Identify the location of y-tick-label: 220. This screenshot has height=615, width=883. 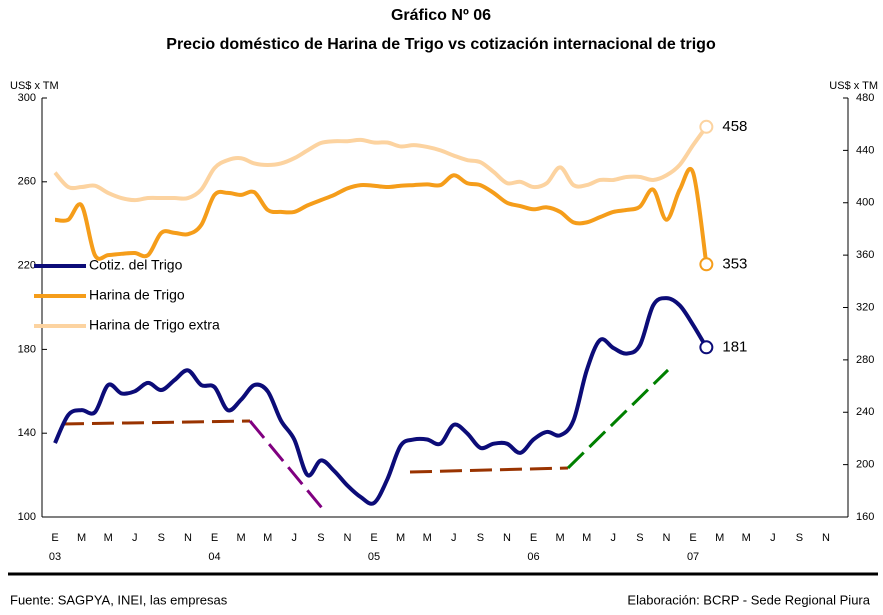
(27, 266).